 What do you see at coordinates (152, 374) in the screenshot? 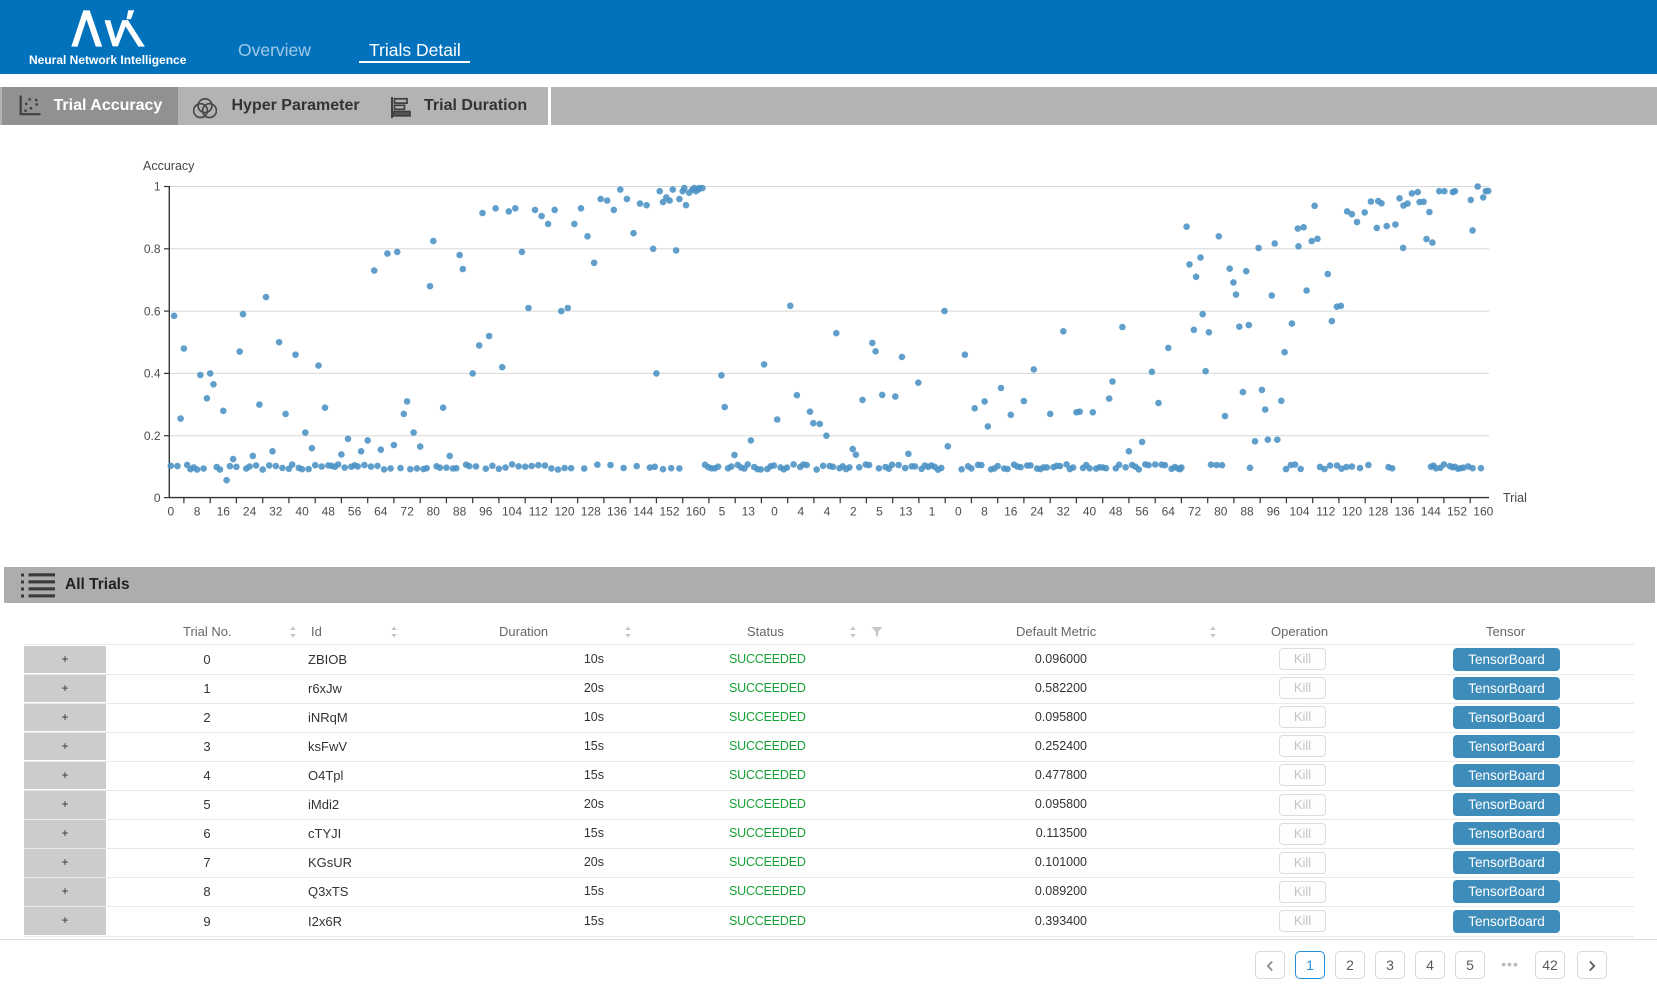
I see `svg-text: 0.4` at bounding box center [152, 374].